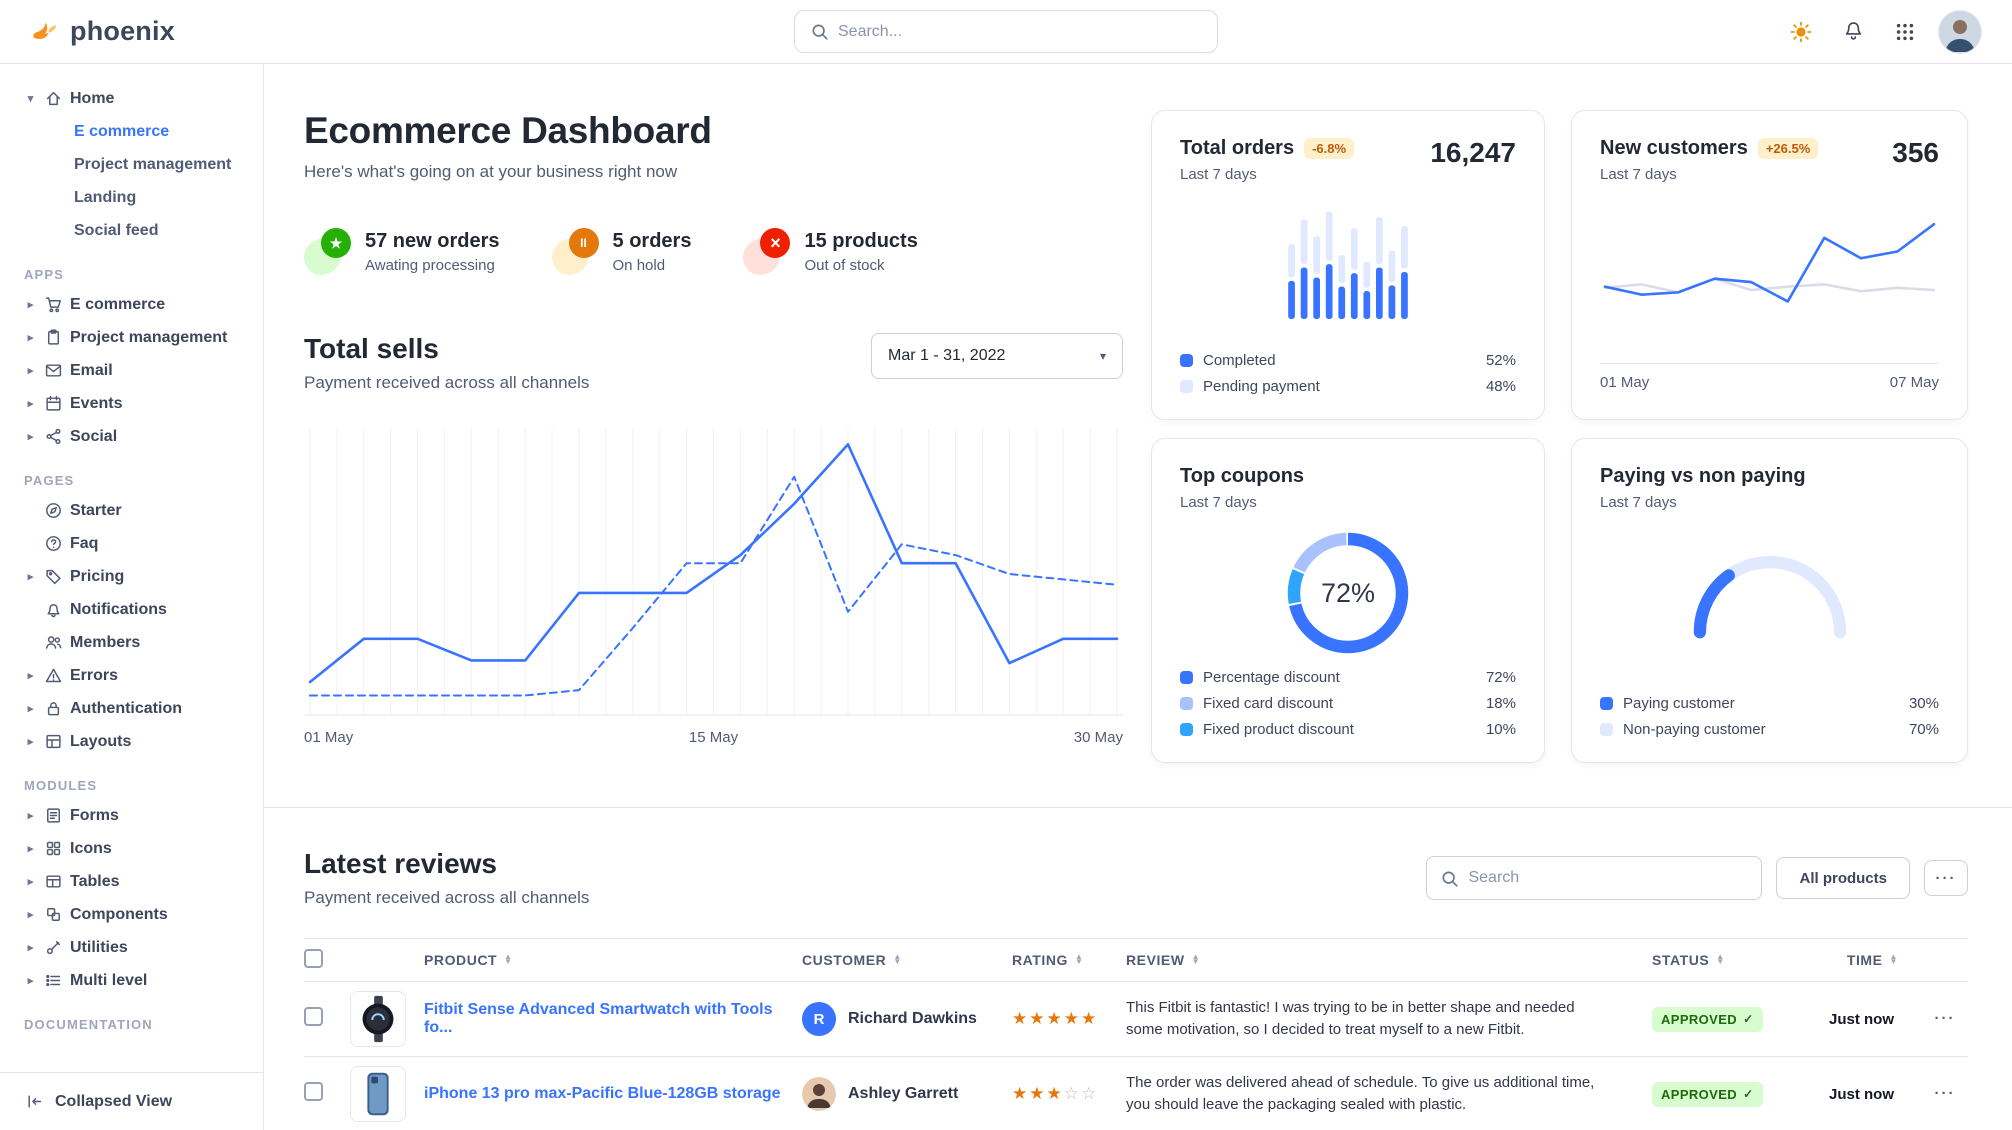 This screenshot has height=1130, width=2012. I want to click on sidebar-item-errors: ▸ Errors, so click(132, 675).